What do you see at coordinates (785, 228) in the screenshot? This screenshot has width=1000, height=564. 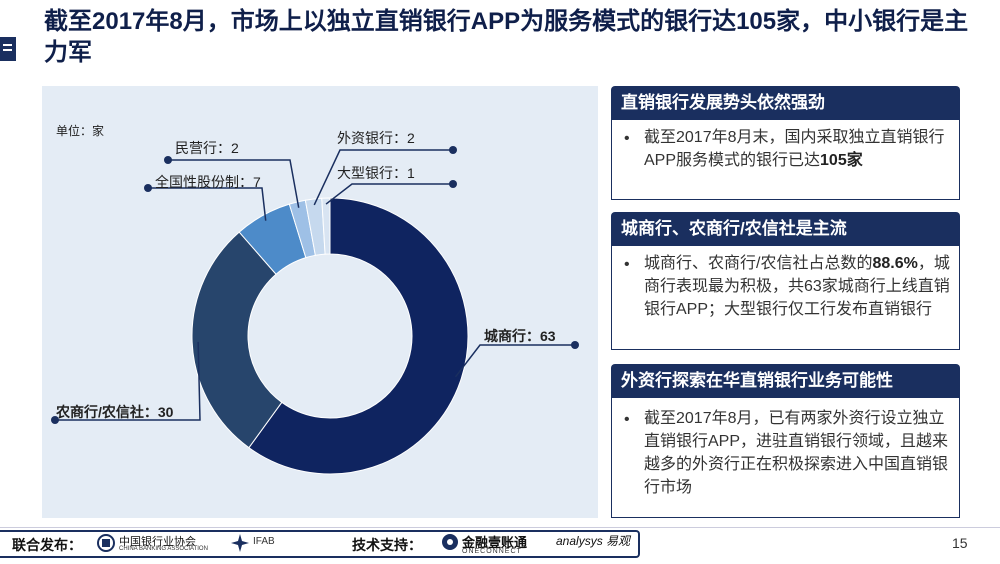 I see `card-2-heading: 城商行、农商行/农信社是主流` at bounding box center [785, 228].